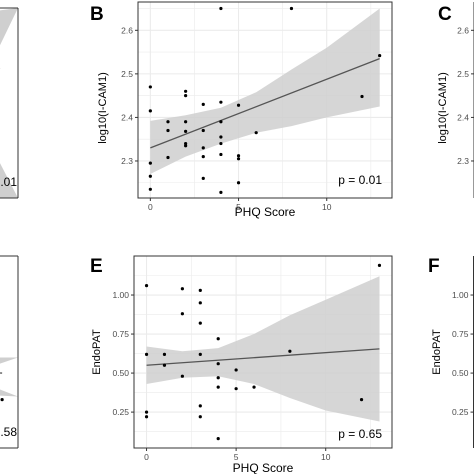  I want to click on panel-a-background, so click(9, 103).